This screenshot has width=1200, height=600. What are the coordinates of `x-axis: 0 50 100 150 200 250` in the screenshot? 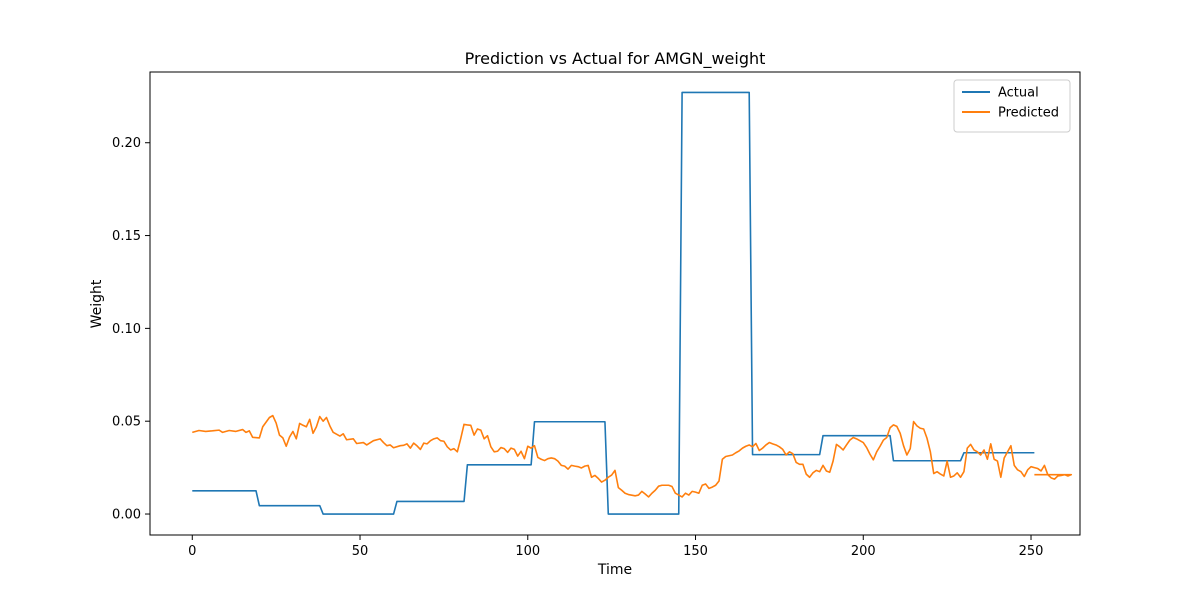 It's located at (615, 547).